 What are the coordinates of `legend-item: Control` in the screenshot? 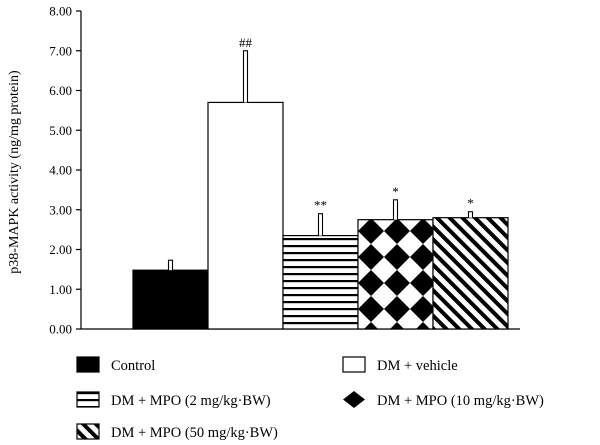 It's located at (115, 365).